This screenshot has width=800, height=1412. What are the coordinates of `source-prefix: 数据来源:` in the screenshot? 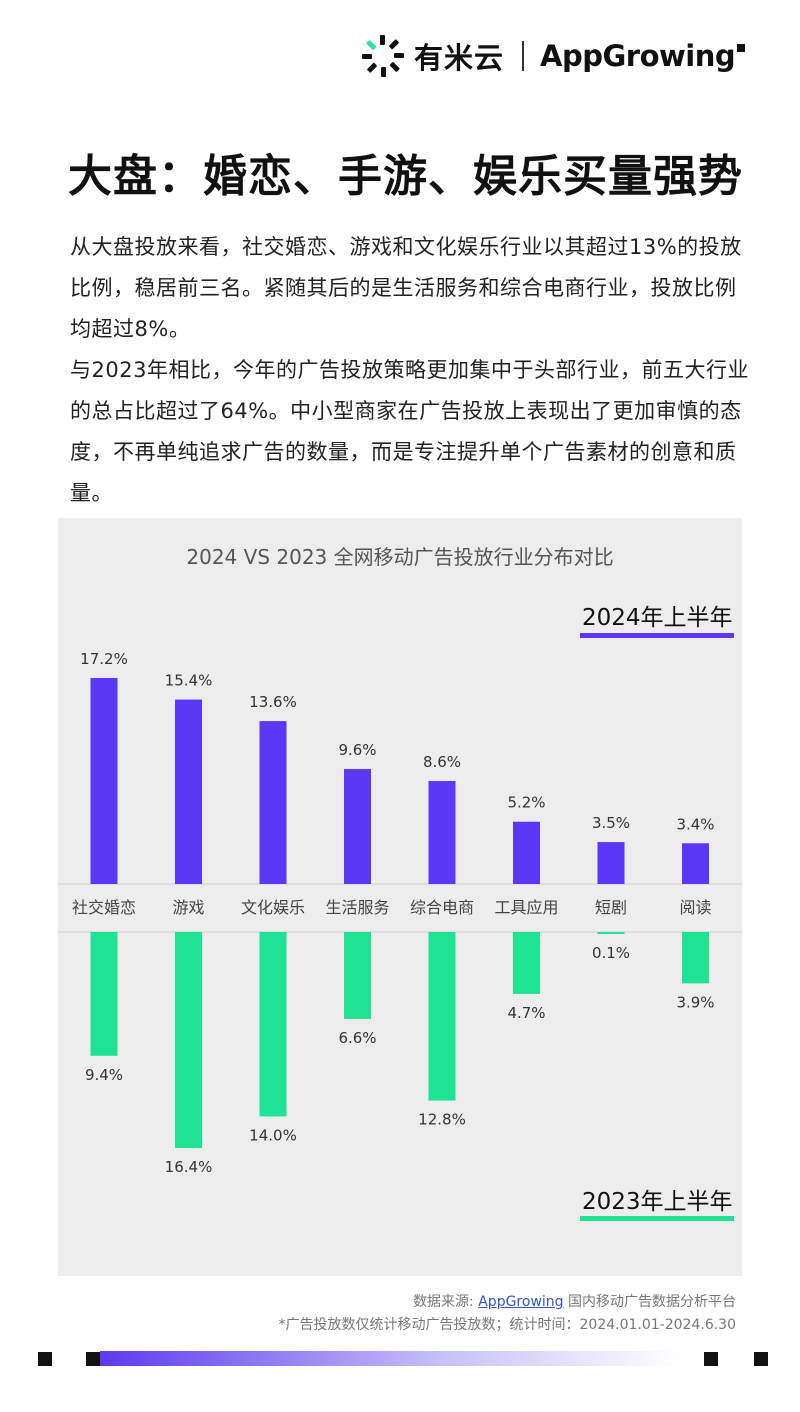 It's located at (446, 1302).